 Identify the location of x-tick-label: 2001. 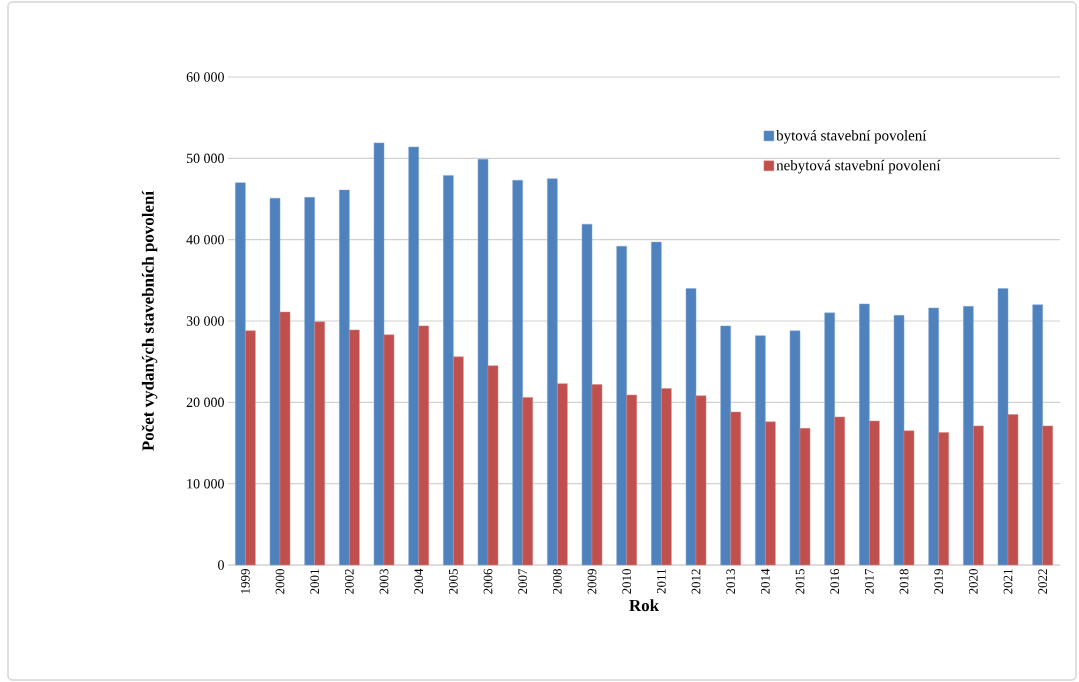
(315, 581).